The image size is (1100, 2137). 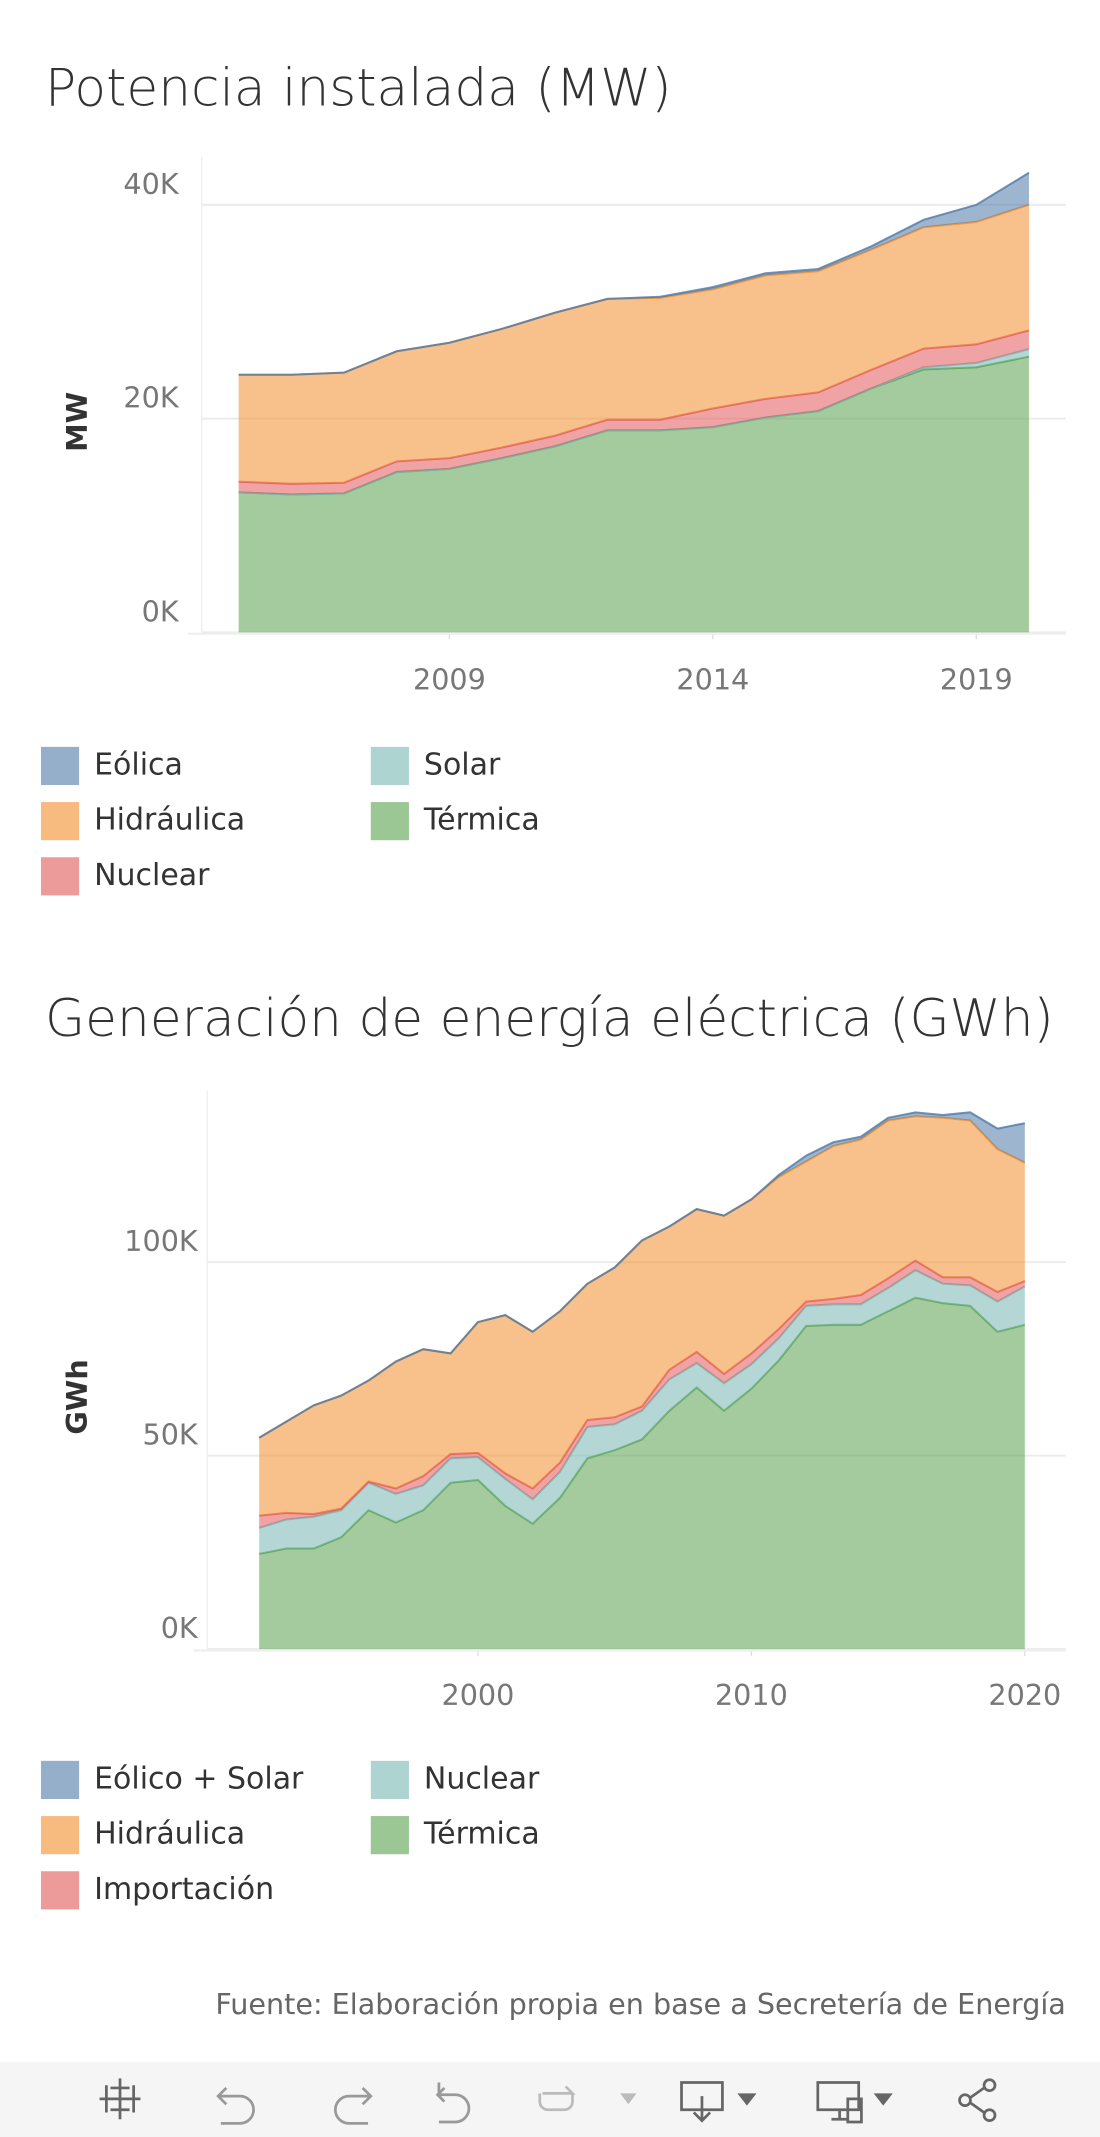 I want to click on x-tick-label: 2014, so click(x=712, y=679).